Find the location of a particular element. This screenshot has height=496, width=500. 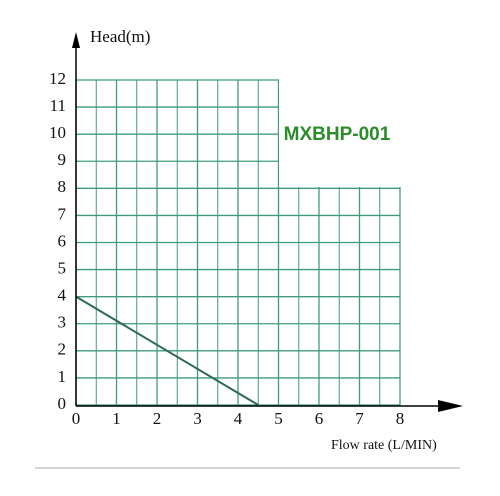

label-area is located at coordinates (341, 133).